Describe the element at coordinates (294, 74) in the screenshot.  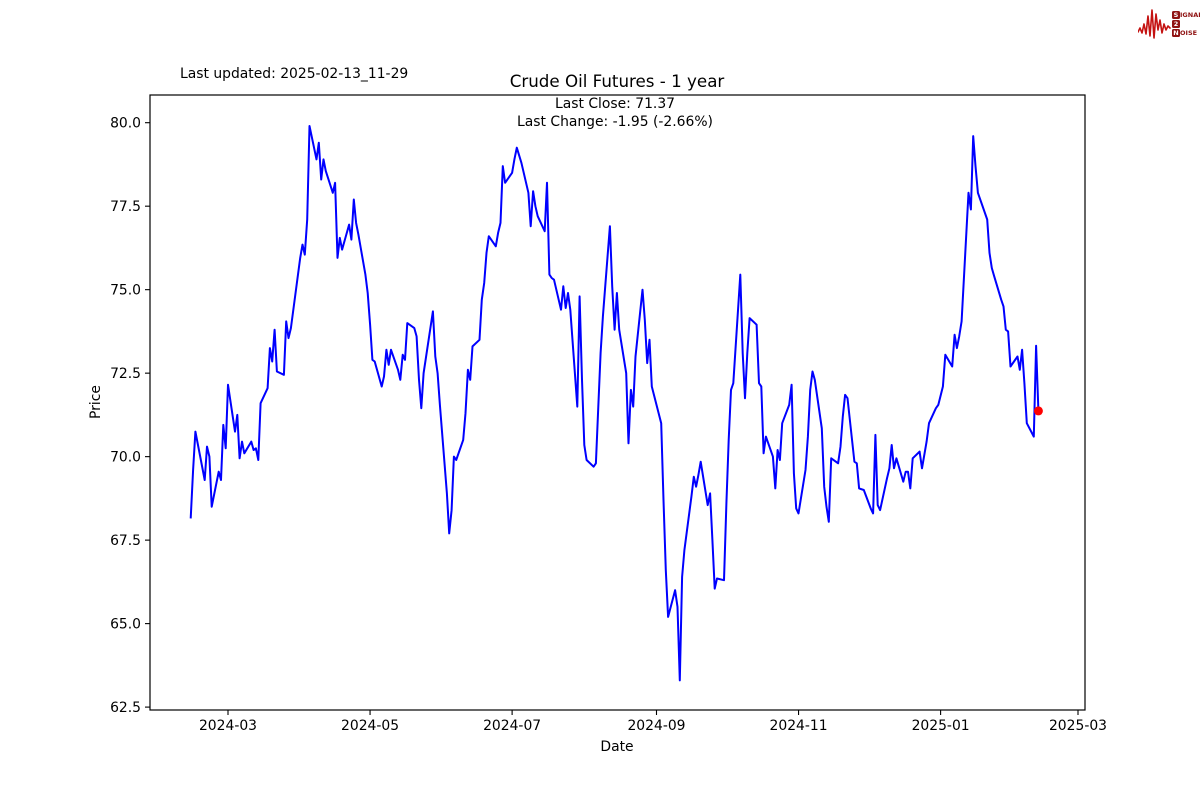
I see `last-updated-text: Last updated: 2025-02-13_11-29` at that location.